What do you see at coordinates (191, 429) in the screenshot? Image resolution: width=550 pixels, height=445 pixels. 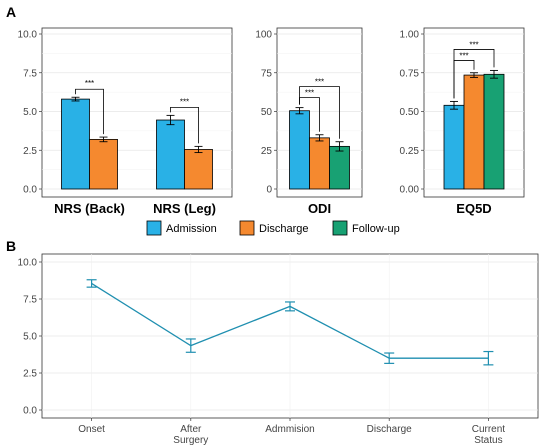 I see `x-tick-label-line: After` at bounding box center [191, 429].